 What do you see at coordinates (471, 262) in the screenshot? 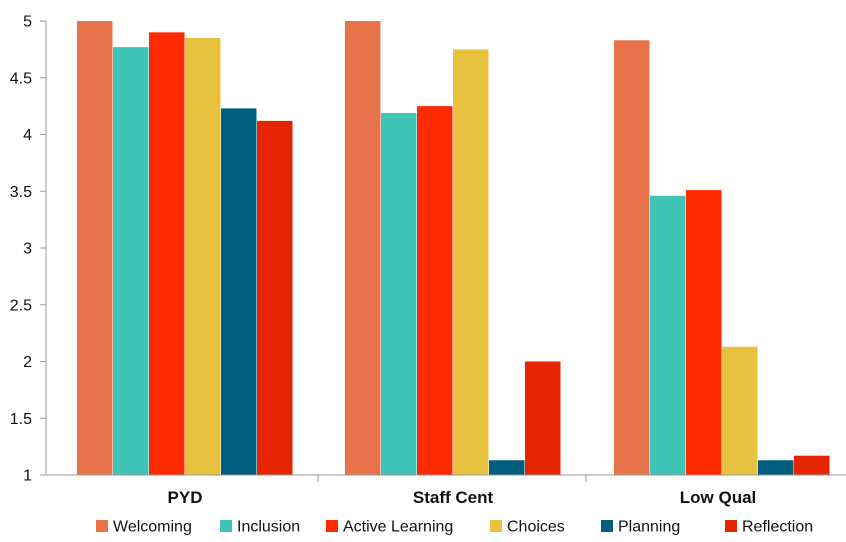
I see `bar-staff-cent-choices` at bounding box center [471, 262].